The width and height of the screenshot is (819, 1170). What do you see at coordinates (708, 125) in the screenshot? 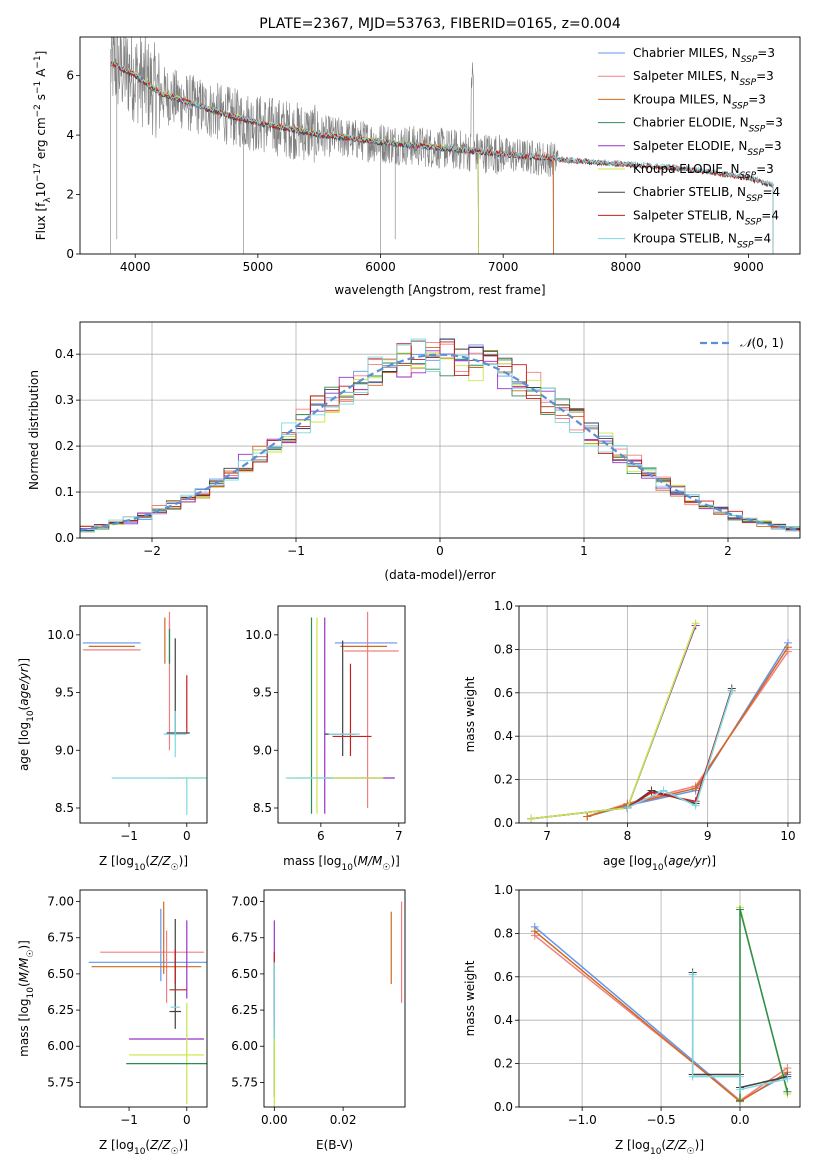
I see `legend-entry: Chabrier ELODIE, NSSP=3` at bounding box center [708, 125].